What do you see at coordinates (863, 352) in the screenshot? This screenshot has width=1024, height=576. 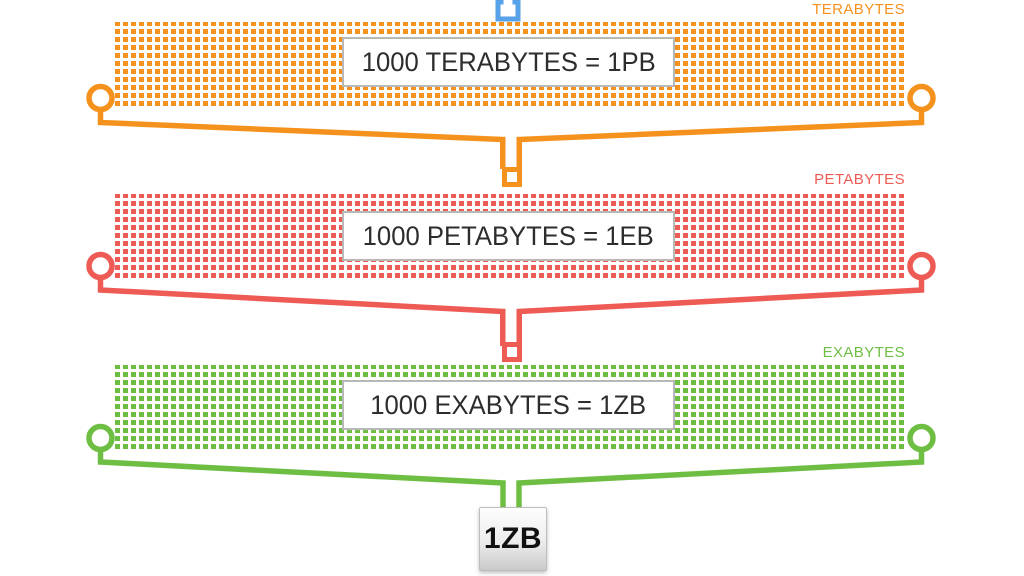 I see `tier-label-exabytes: EXABYTES` at bounding box center [863, 352].